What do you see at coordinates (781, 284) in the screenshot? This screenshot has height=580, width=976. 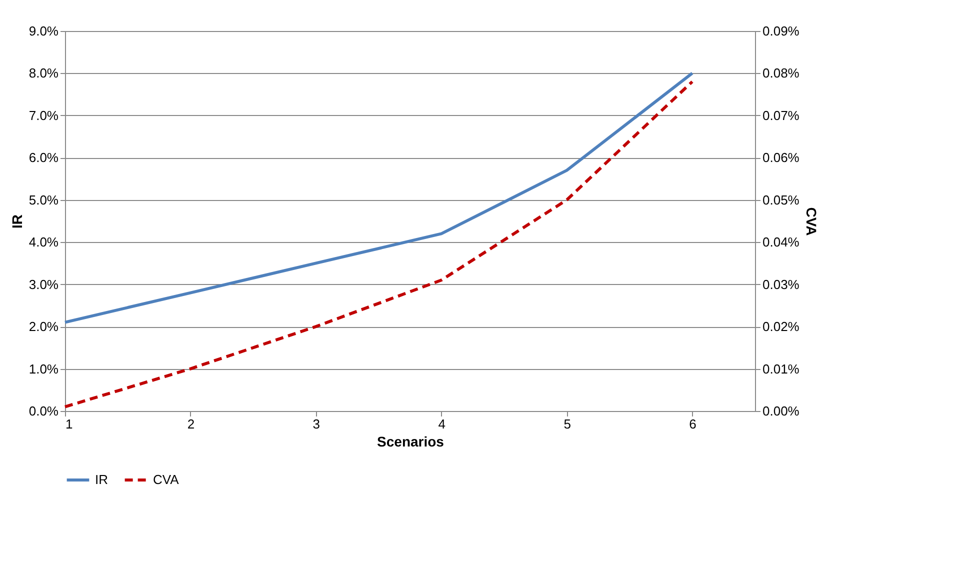 I see `y2-tick-label: 0.03%` at bounding box center [781, 284].